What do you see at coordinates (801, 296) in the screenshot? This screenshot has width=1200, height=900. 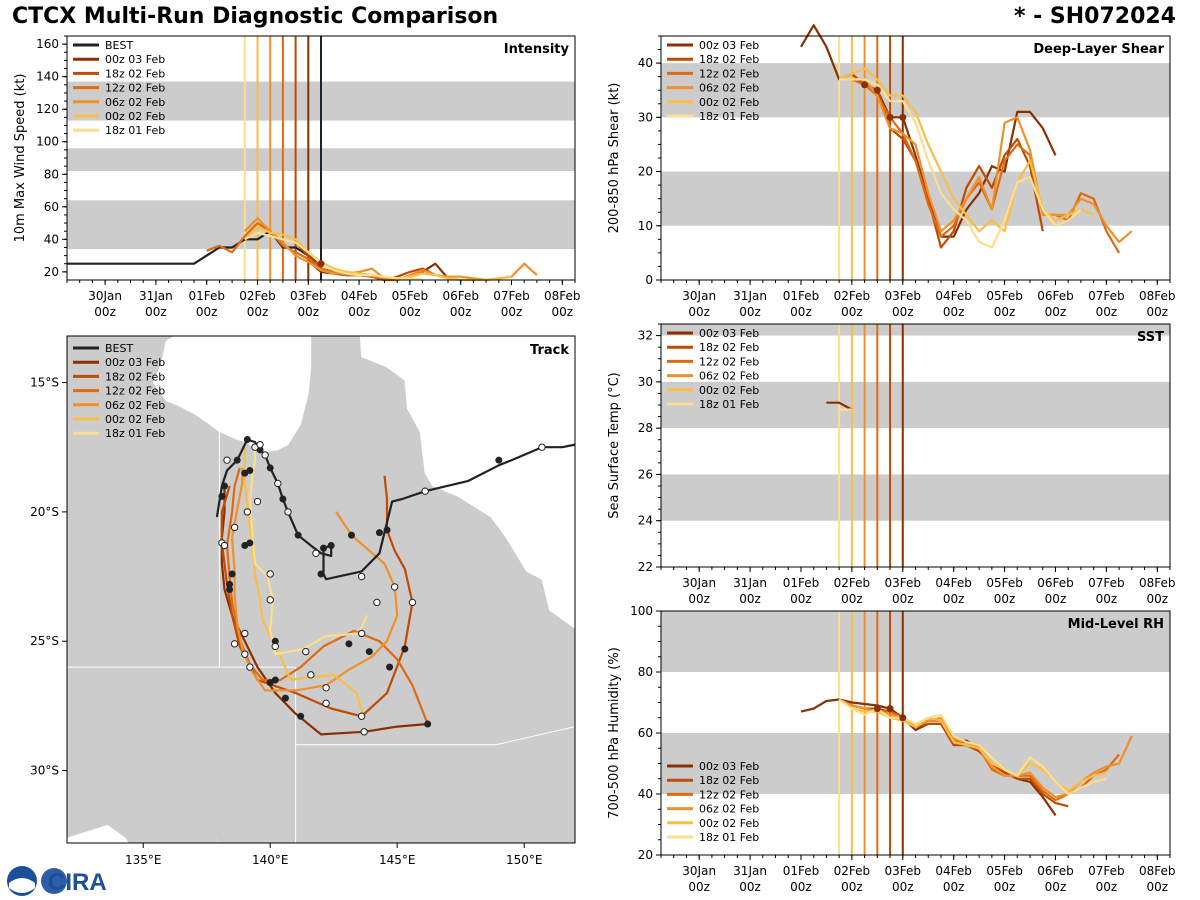 I see `x-tick-label: 01Feb` at bounding box center [801, 296].